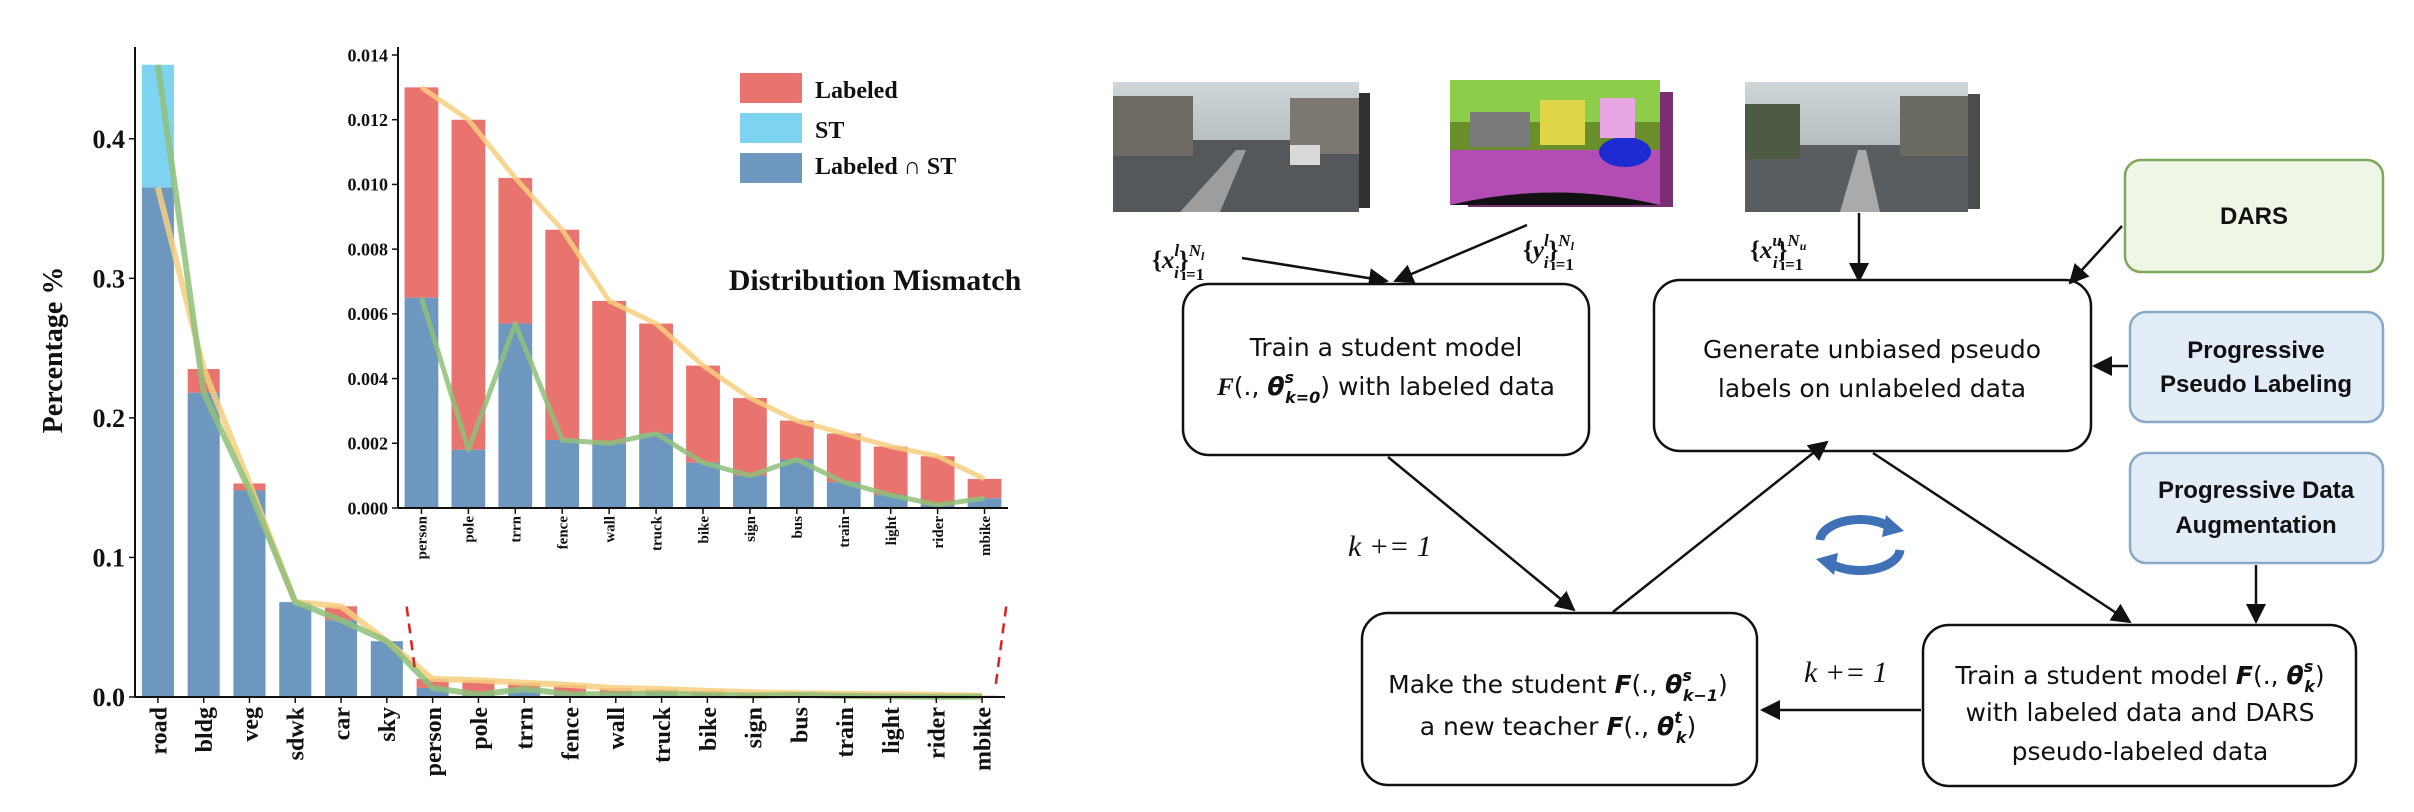  Describe the element at coordinates (571, 734) in the screenshot. I see `main-x-tick-fence: fence` at that location.